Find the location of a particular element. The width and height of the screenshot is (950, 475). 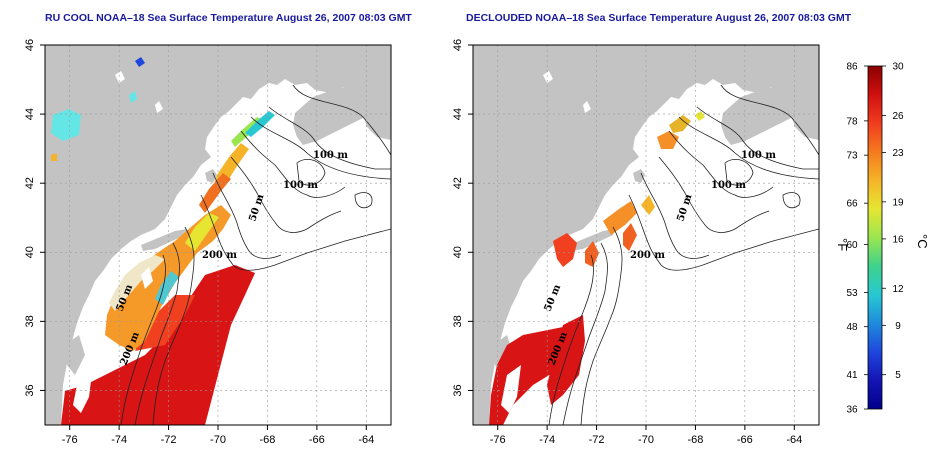

celsius-tick-label: 9 is located at coordinates (898, 326).